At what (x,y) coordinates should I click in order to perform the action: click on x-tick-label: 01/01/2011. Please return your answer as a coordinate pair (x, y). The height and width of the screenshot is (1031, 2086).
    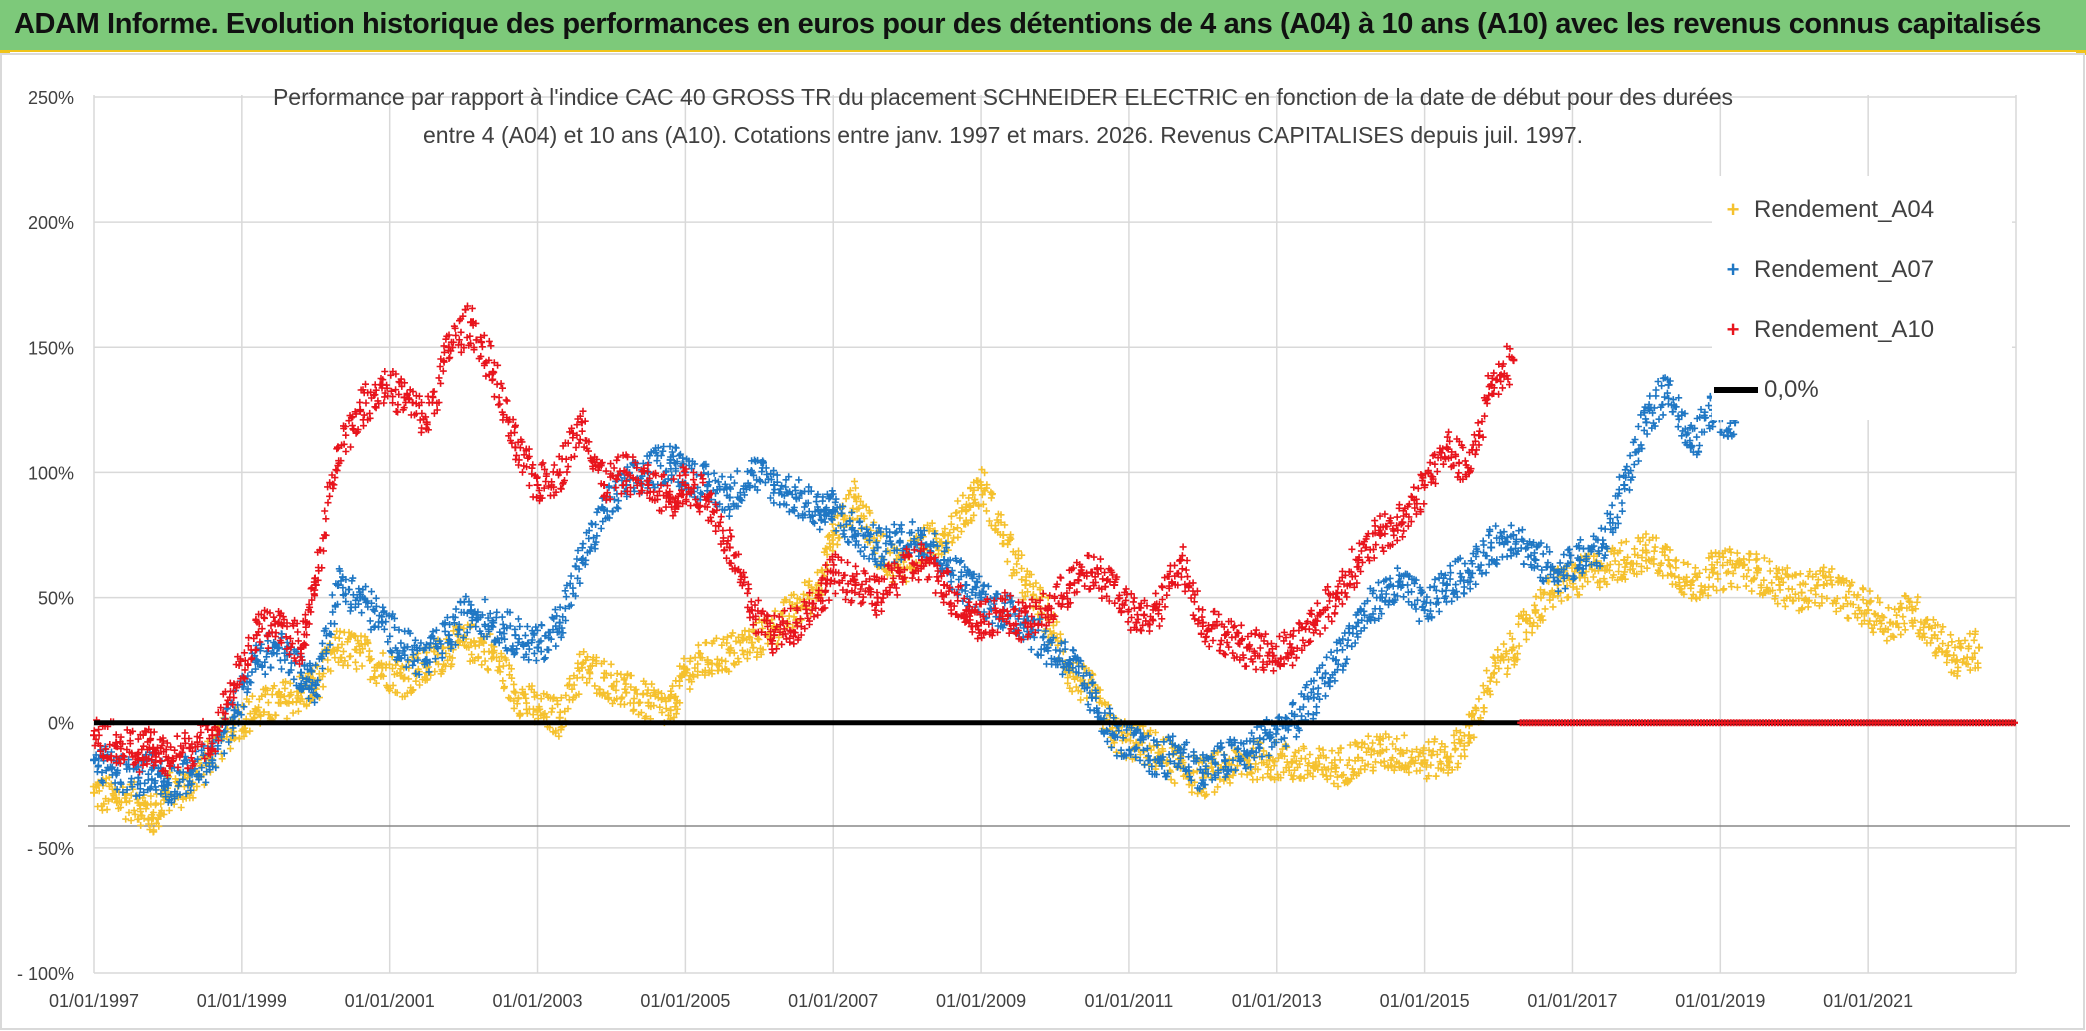
    Looking at the image, I should click on (1129, 1001).